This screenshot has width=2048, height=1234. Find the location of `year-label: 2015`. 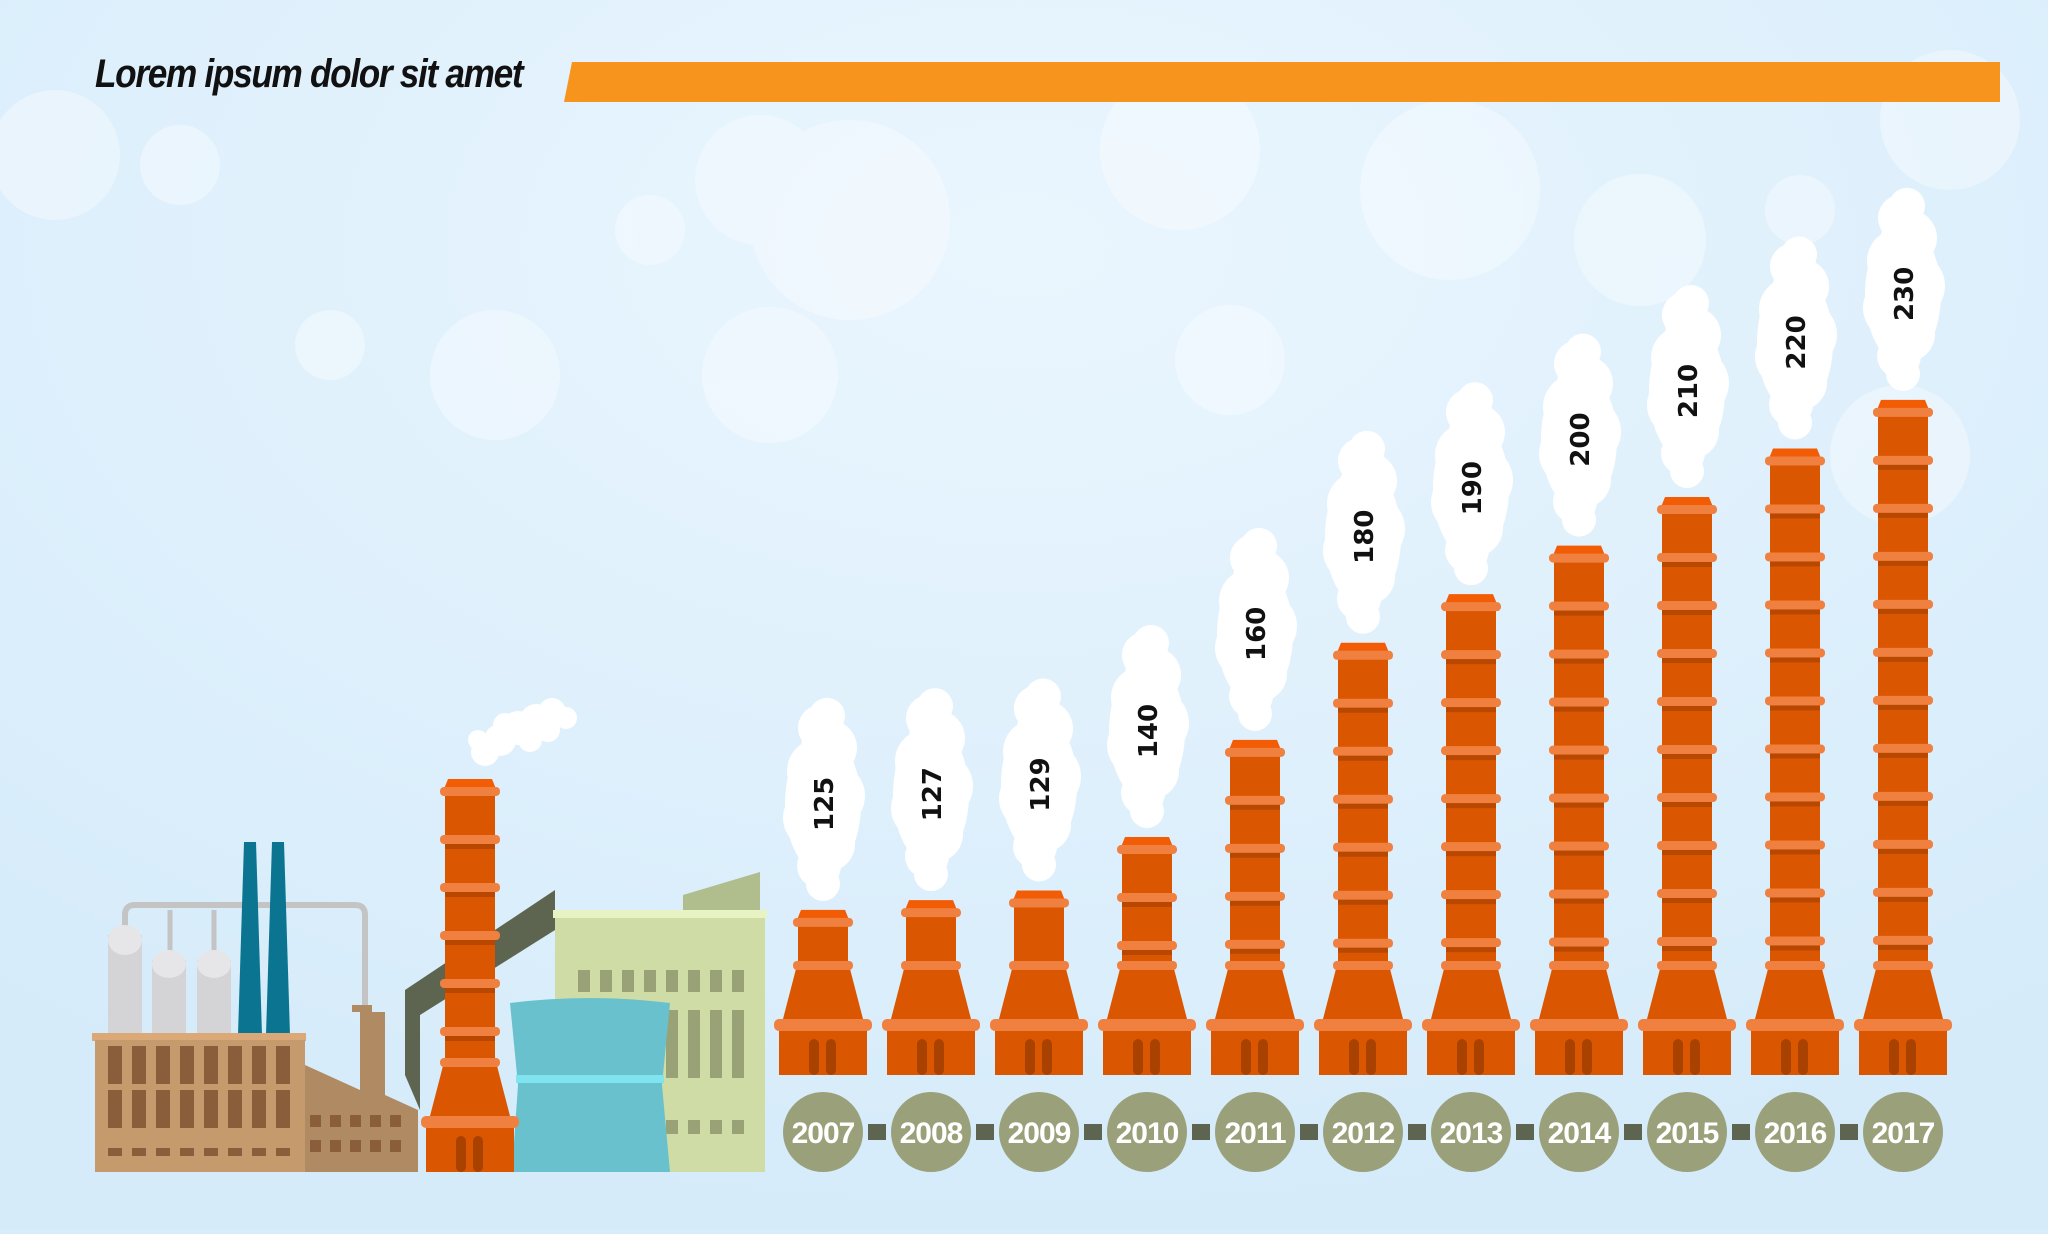

year-label: 2015 is located at coordinates (1687, 1133).